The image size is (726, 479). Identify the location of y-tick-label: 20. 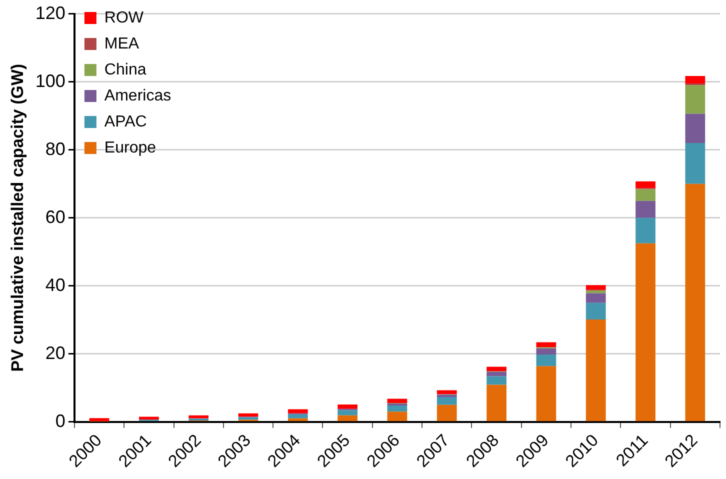
(55, 352).